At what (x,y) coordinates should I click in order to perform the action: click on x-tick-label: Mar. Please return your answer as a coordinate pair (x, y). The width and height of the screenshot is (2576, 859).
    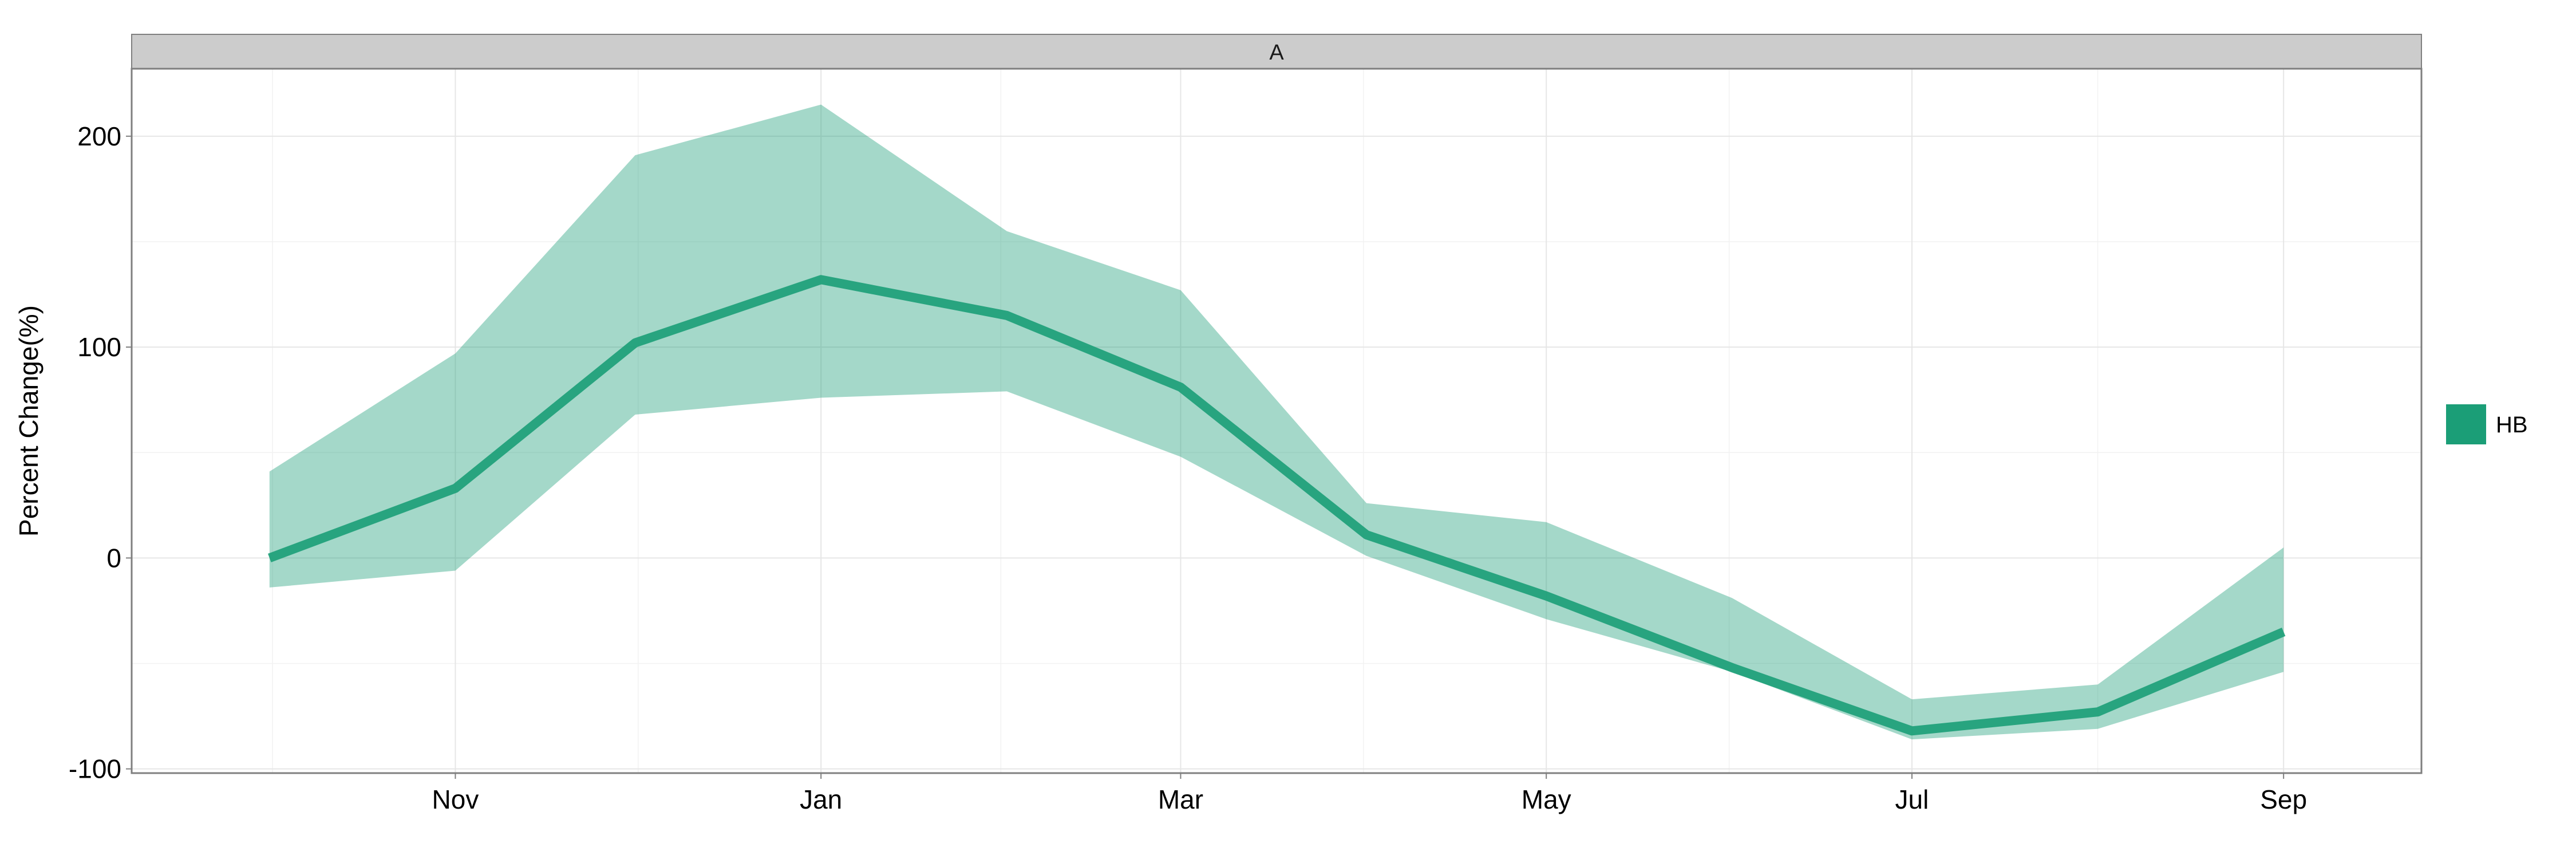
    Looking at the image, I should click on (1180, 799).